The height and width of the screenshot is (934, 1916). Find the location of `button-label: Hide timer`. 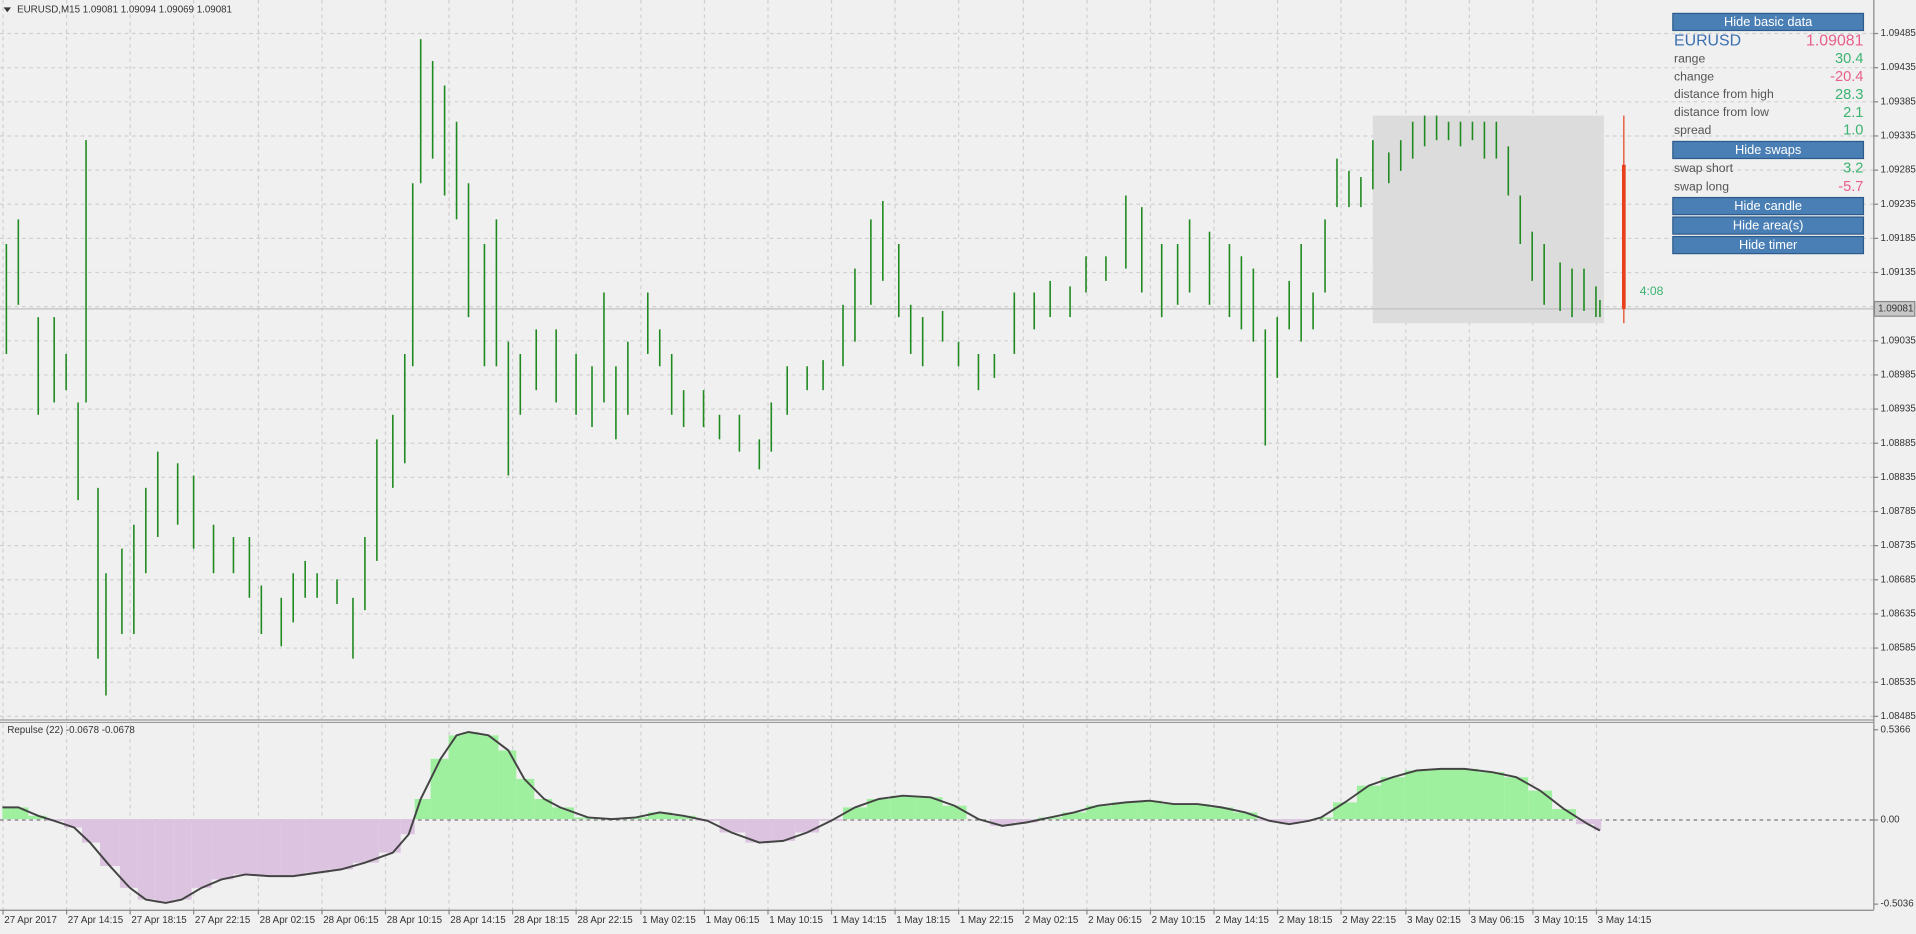

button-label: Hide timer is located at coordinates (1768, 244).